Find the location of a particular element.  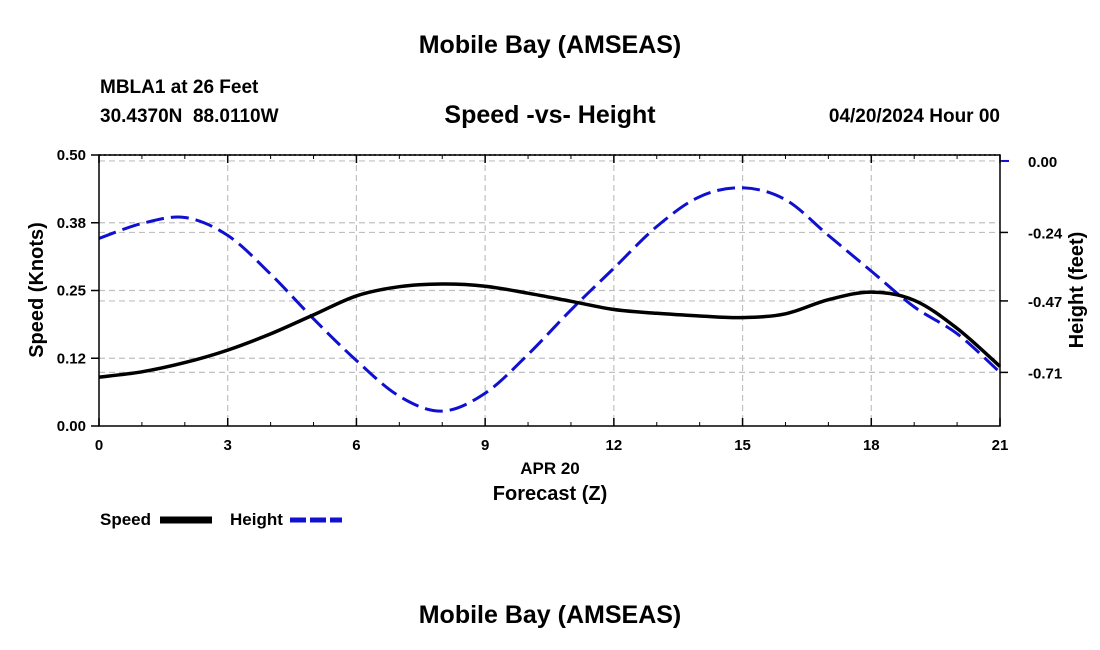

x-axis-label: Forecast (Z) is located at coordinates (550, 494).